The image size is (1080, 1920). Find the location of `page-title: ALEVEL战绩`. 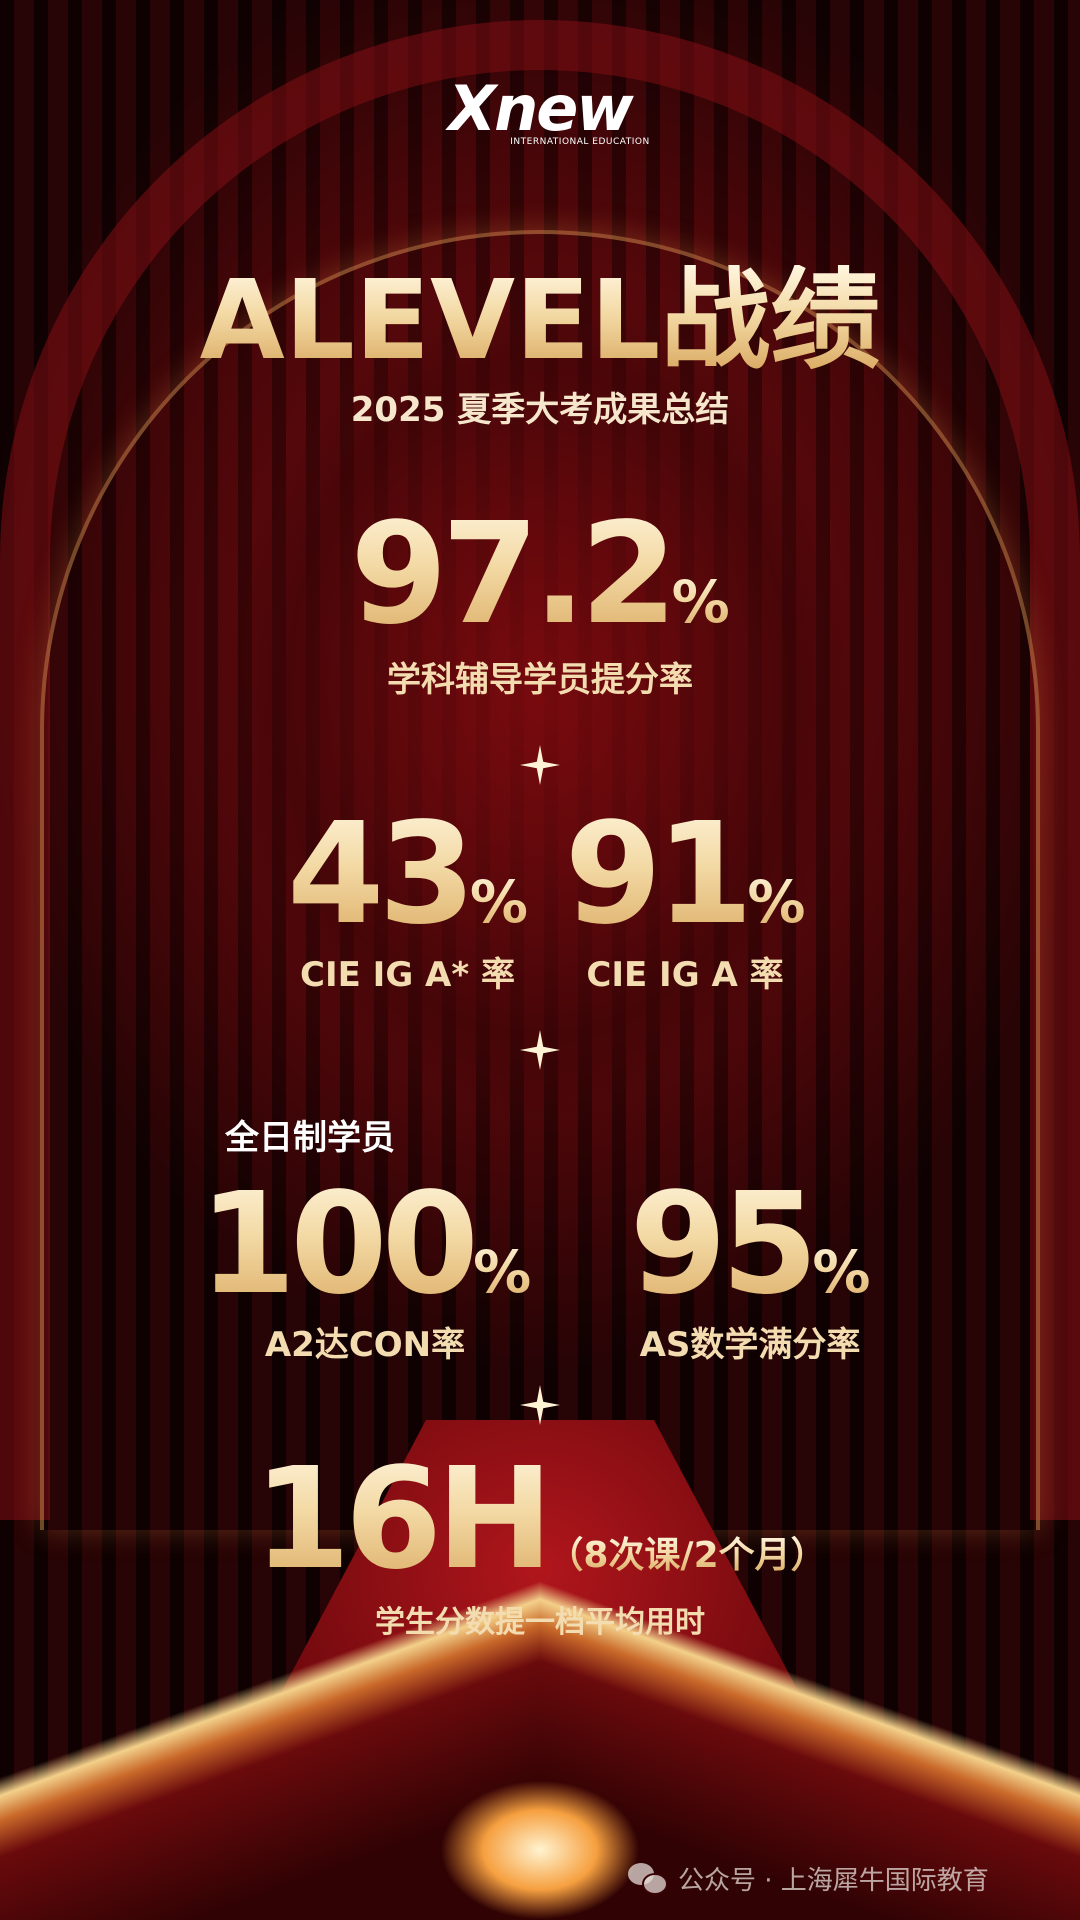

page-title: ALEVEL战绩 is located at coordinates (540, 320).